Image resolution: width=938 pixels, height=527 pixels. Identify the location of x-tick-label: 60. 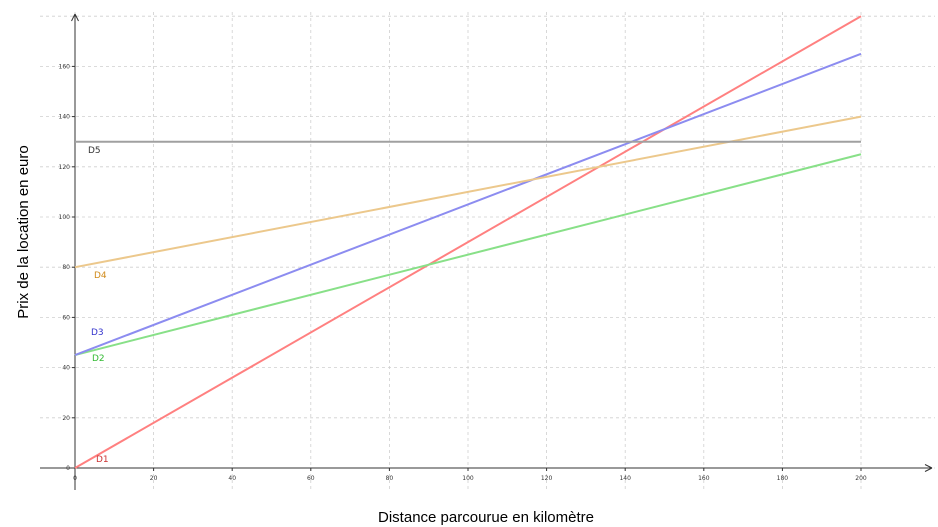
(311, 478).